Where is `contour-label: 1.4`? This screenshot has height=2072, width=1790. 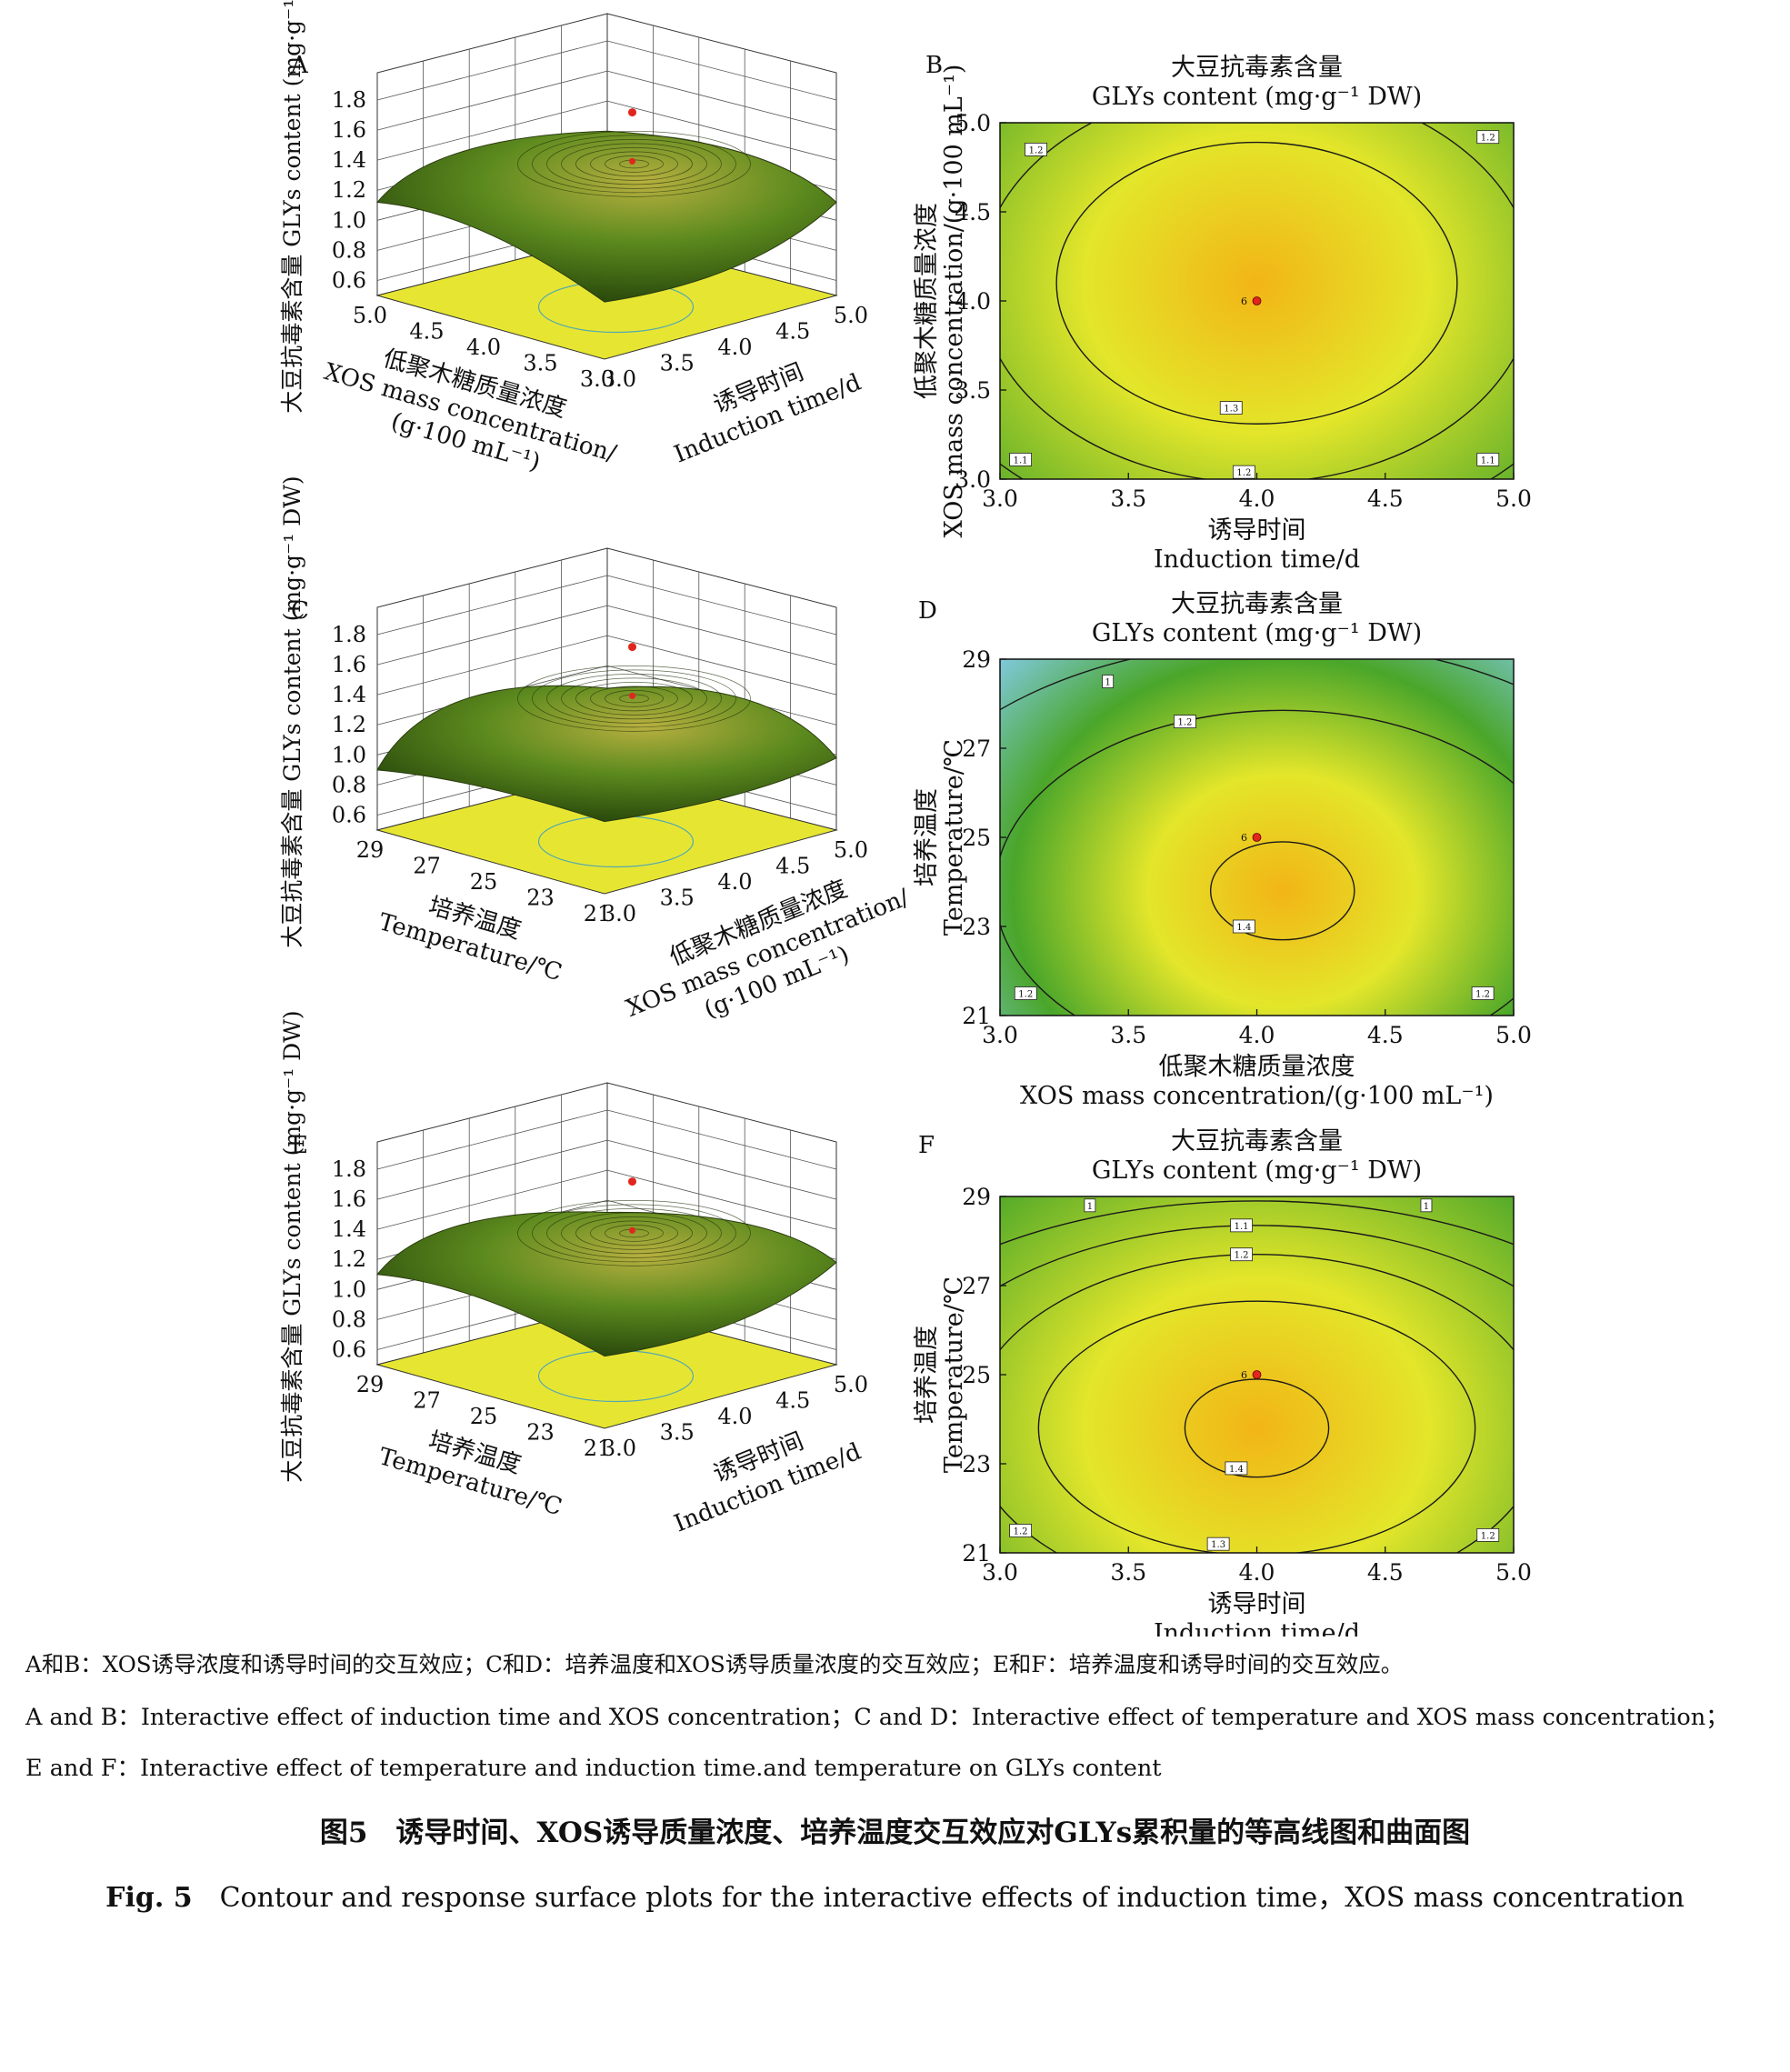
contour-label: 1.4 is located at coordinates (1236, 1470).